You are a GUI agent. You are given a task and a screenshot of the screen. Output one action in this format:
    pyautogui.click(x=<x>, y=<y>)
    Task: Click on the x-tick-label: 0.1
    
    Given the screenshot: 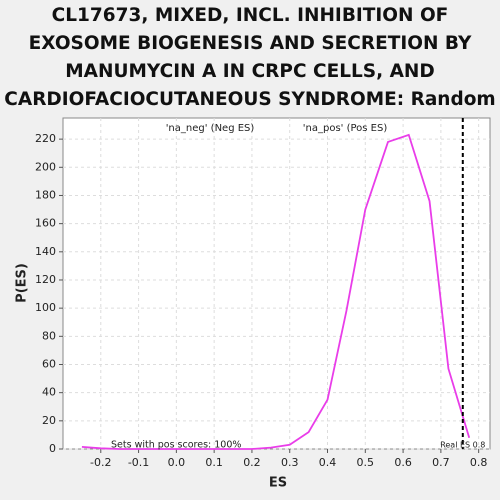 What is the action you would take?
    pyautogui.click(x=214, y=462)
    